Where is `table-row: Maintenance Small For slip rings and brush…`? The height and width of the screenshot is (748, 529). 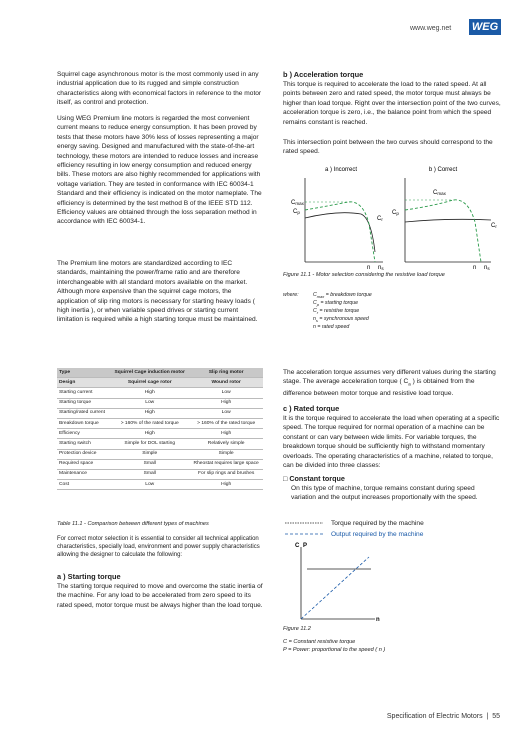 table-row: Maintenance Small For slip rings and brush… is located at coordinates (160, 475).